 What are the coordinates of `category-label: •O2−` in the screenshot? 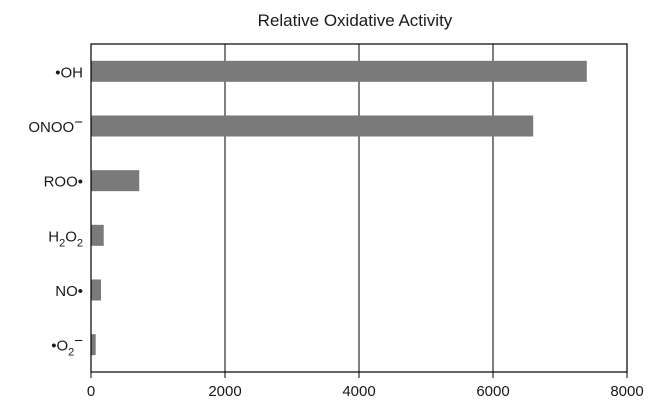 It's located at (67, 346).